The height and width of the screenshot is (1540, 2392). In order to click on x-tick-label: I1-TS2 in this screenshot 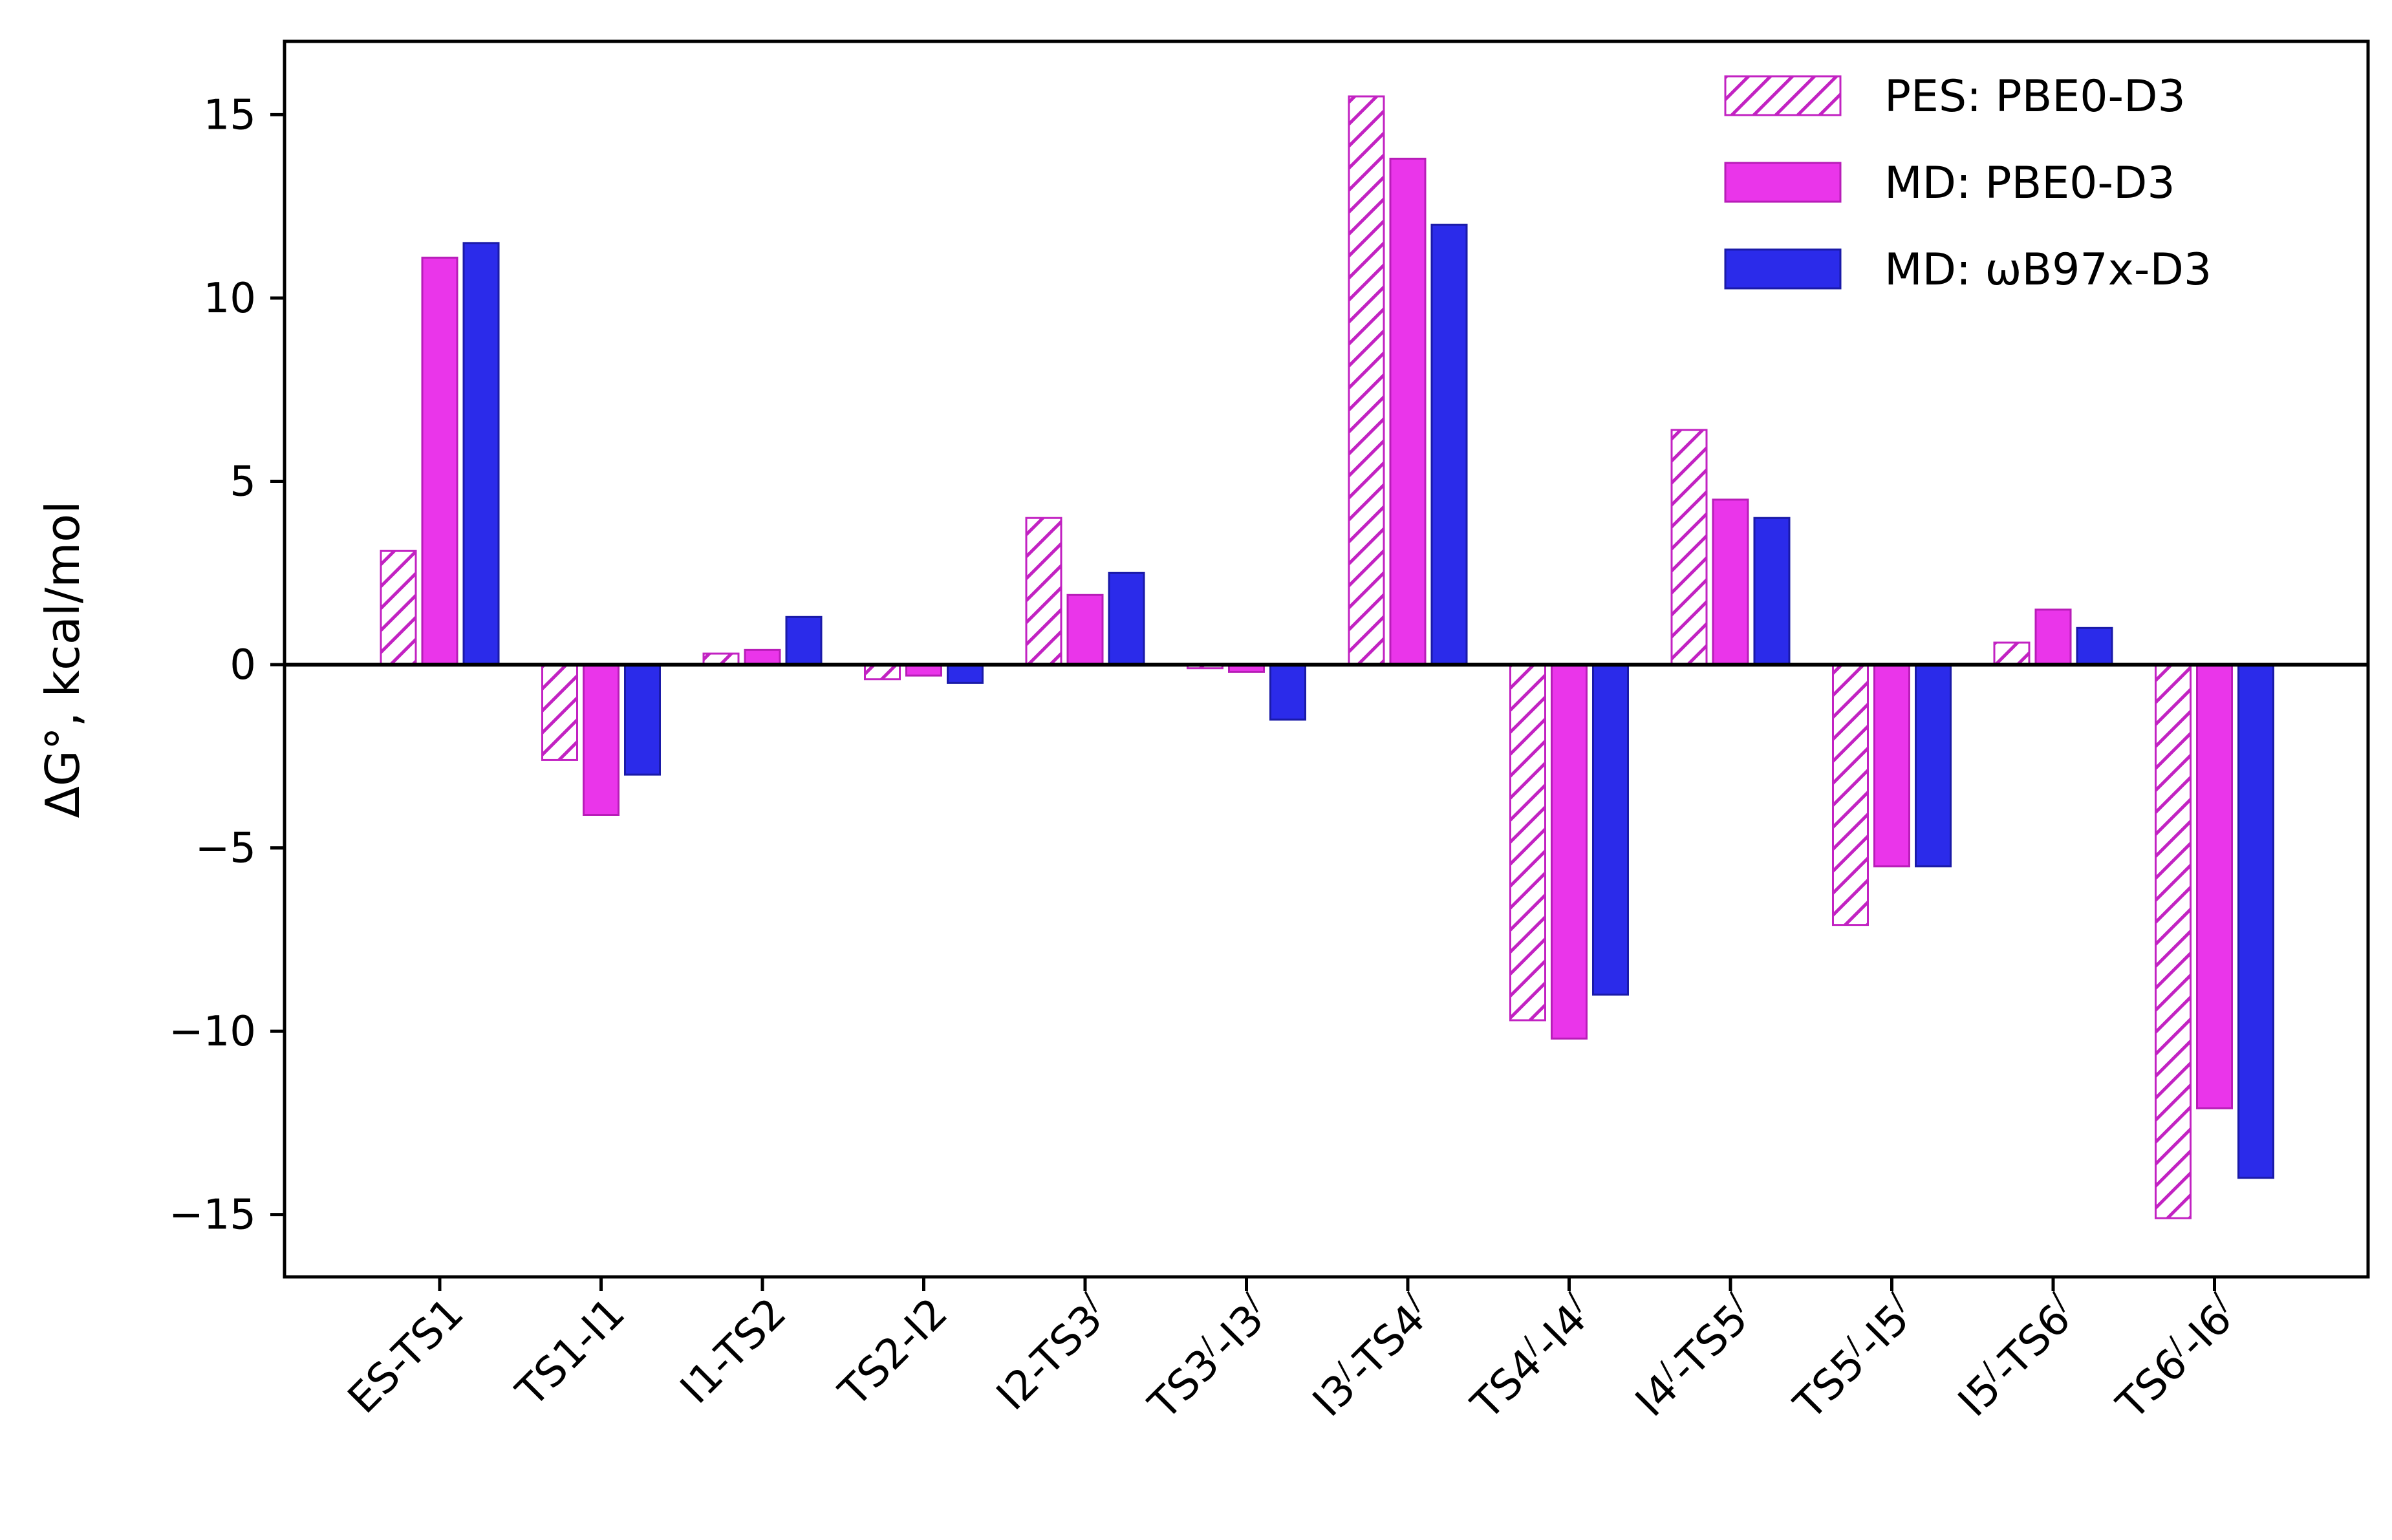, I will do `click(734, 1351)`.